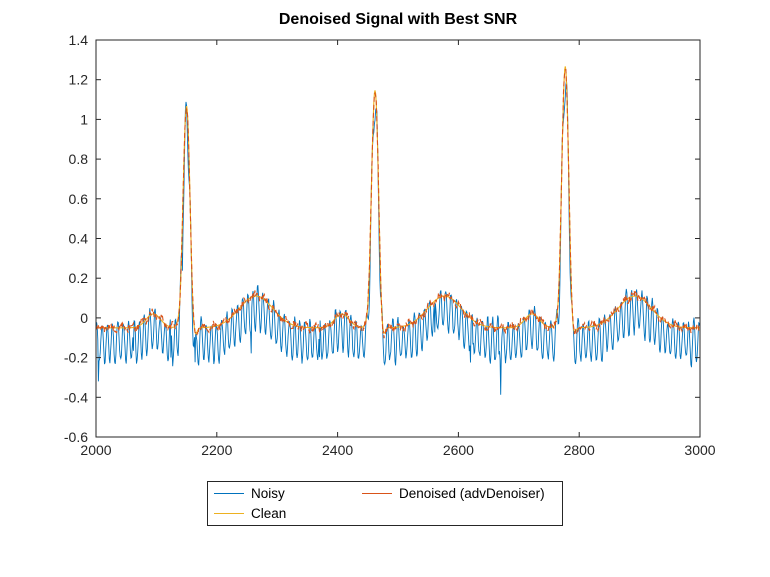 Image resolution: width=770 pixels, height=577 pixels. I want to click on legend: Noisy Clean Denoised (advDenoiser), so click(385, 503).